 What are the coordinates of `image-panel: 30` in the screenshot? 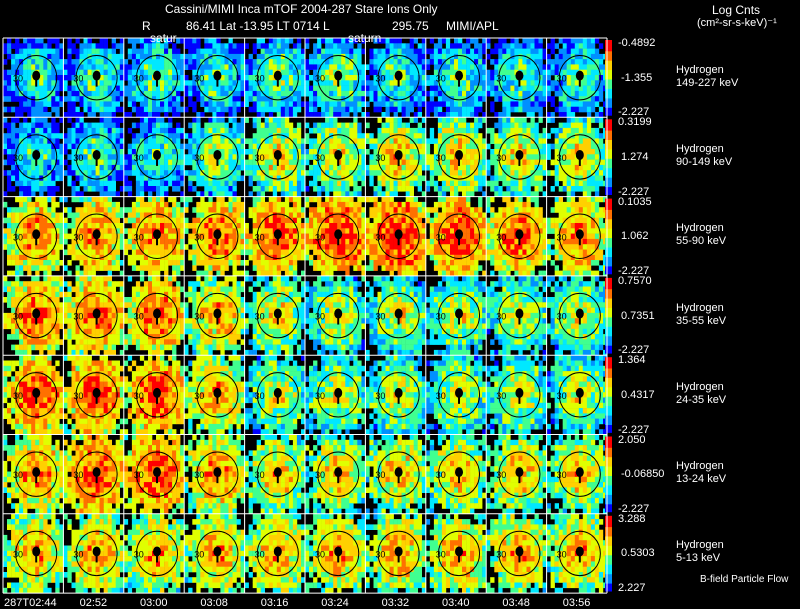 It's located at (214, 236).